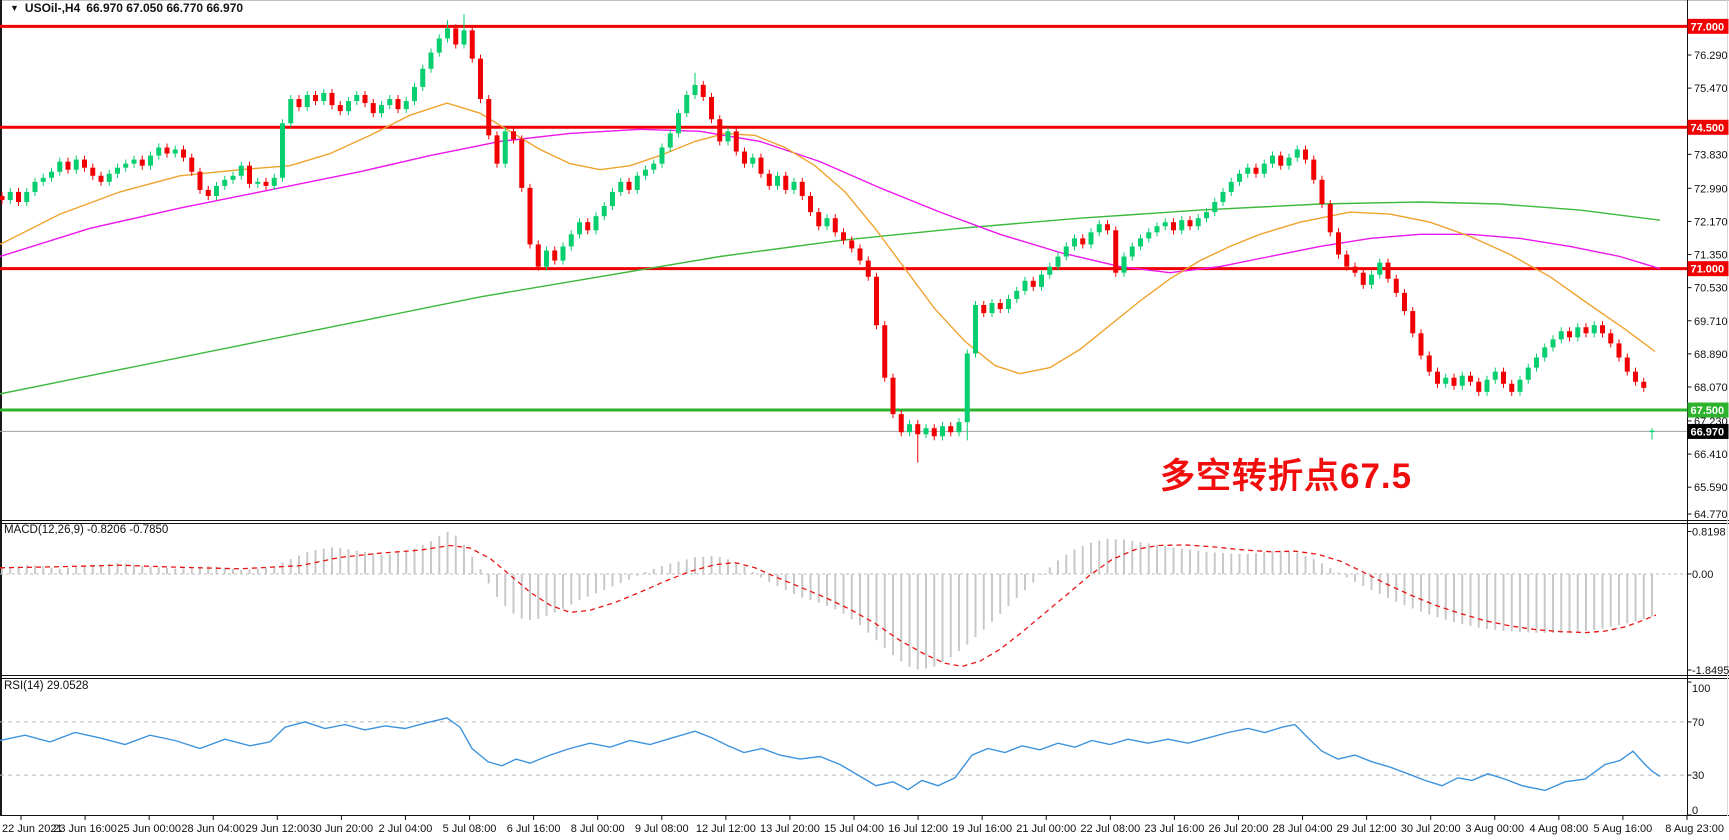 This screenshot has height=840, width=1729. What do you see at coordinates (1711, 322) in the screenshot?
I see `svg-text: 69.710` at bounding box center [1711, 322].